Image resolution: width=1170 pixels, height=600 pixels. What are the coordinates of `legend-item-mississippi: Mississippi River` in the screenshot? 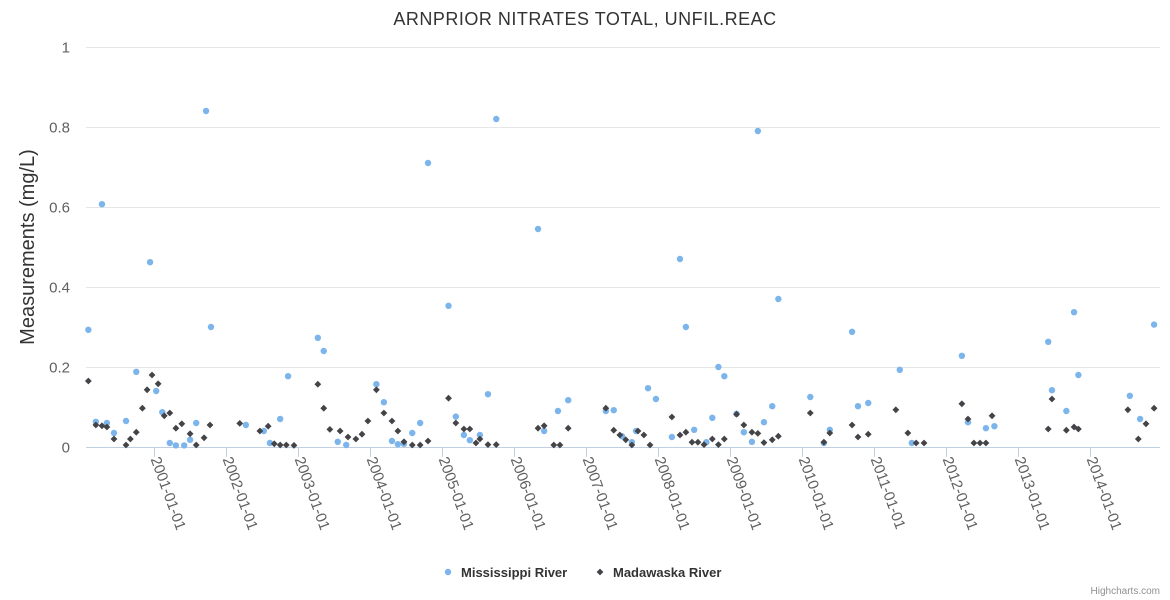 It's located at (505, 572).